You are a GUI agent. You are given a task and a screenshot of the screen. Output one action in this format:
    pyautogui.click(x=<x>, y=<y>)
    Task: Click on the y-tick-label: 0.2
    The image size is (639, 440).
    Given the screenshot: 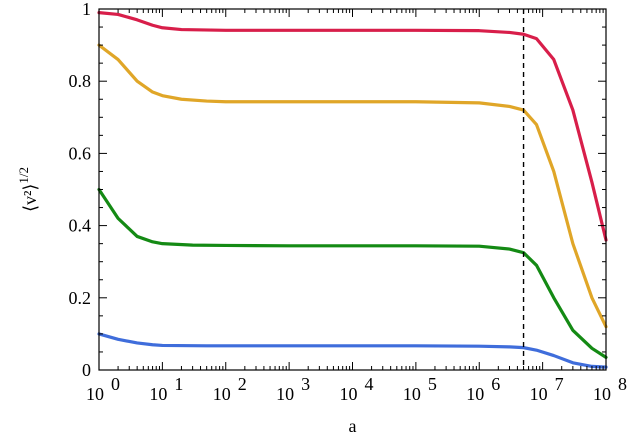 What is the action you would take?
    pyautogui.click(x=80, y=298)
    